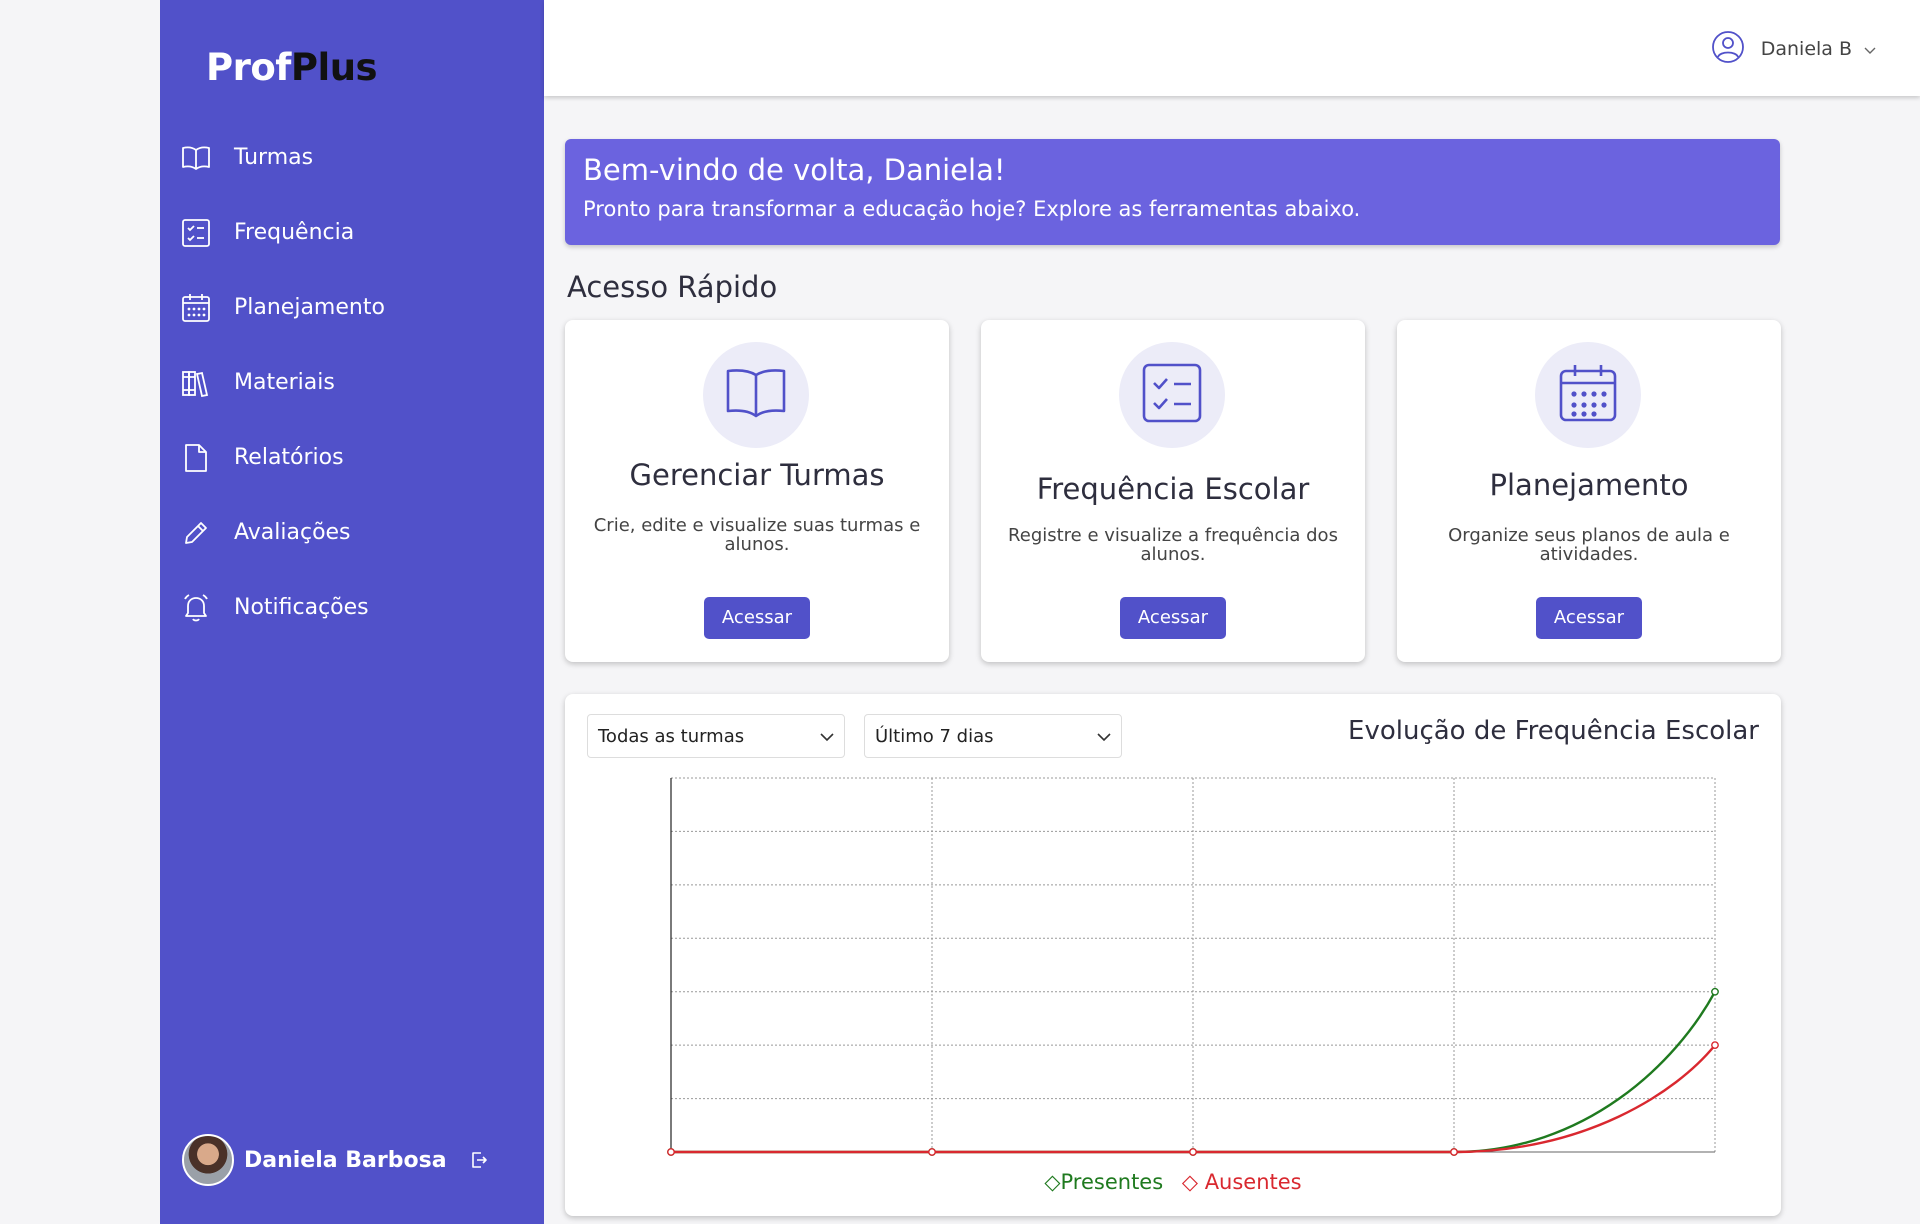 The width and height of the screenshot is (1920, 1224). What do you see at coordinates (479, 1160) in the screenshot?
I see `logout-icon` at bounding box center [479, 1160].